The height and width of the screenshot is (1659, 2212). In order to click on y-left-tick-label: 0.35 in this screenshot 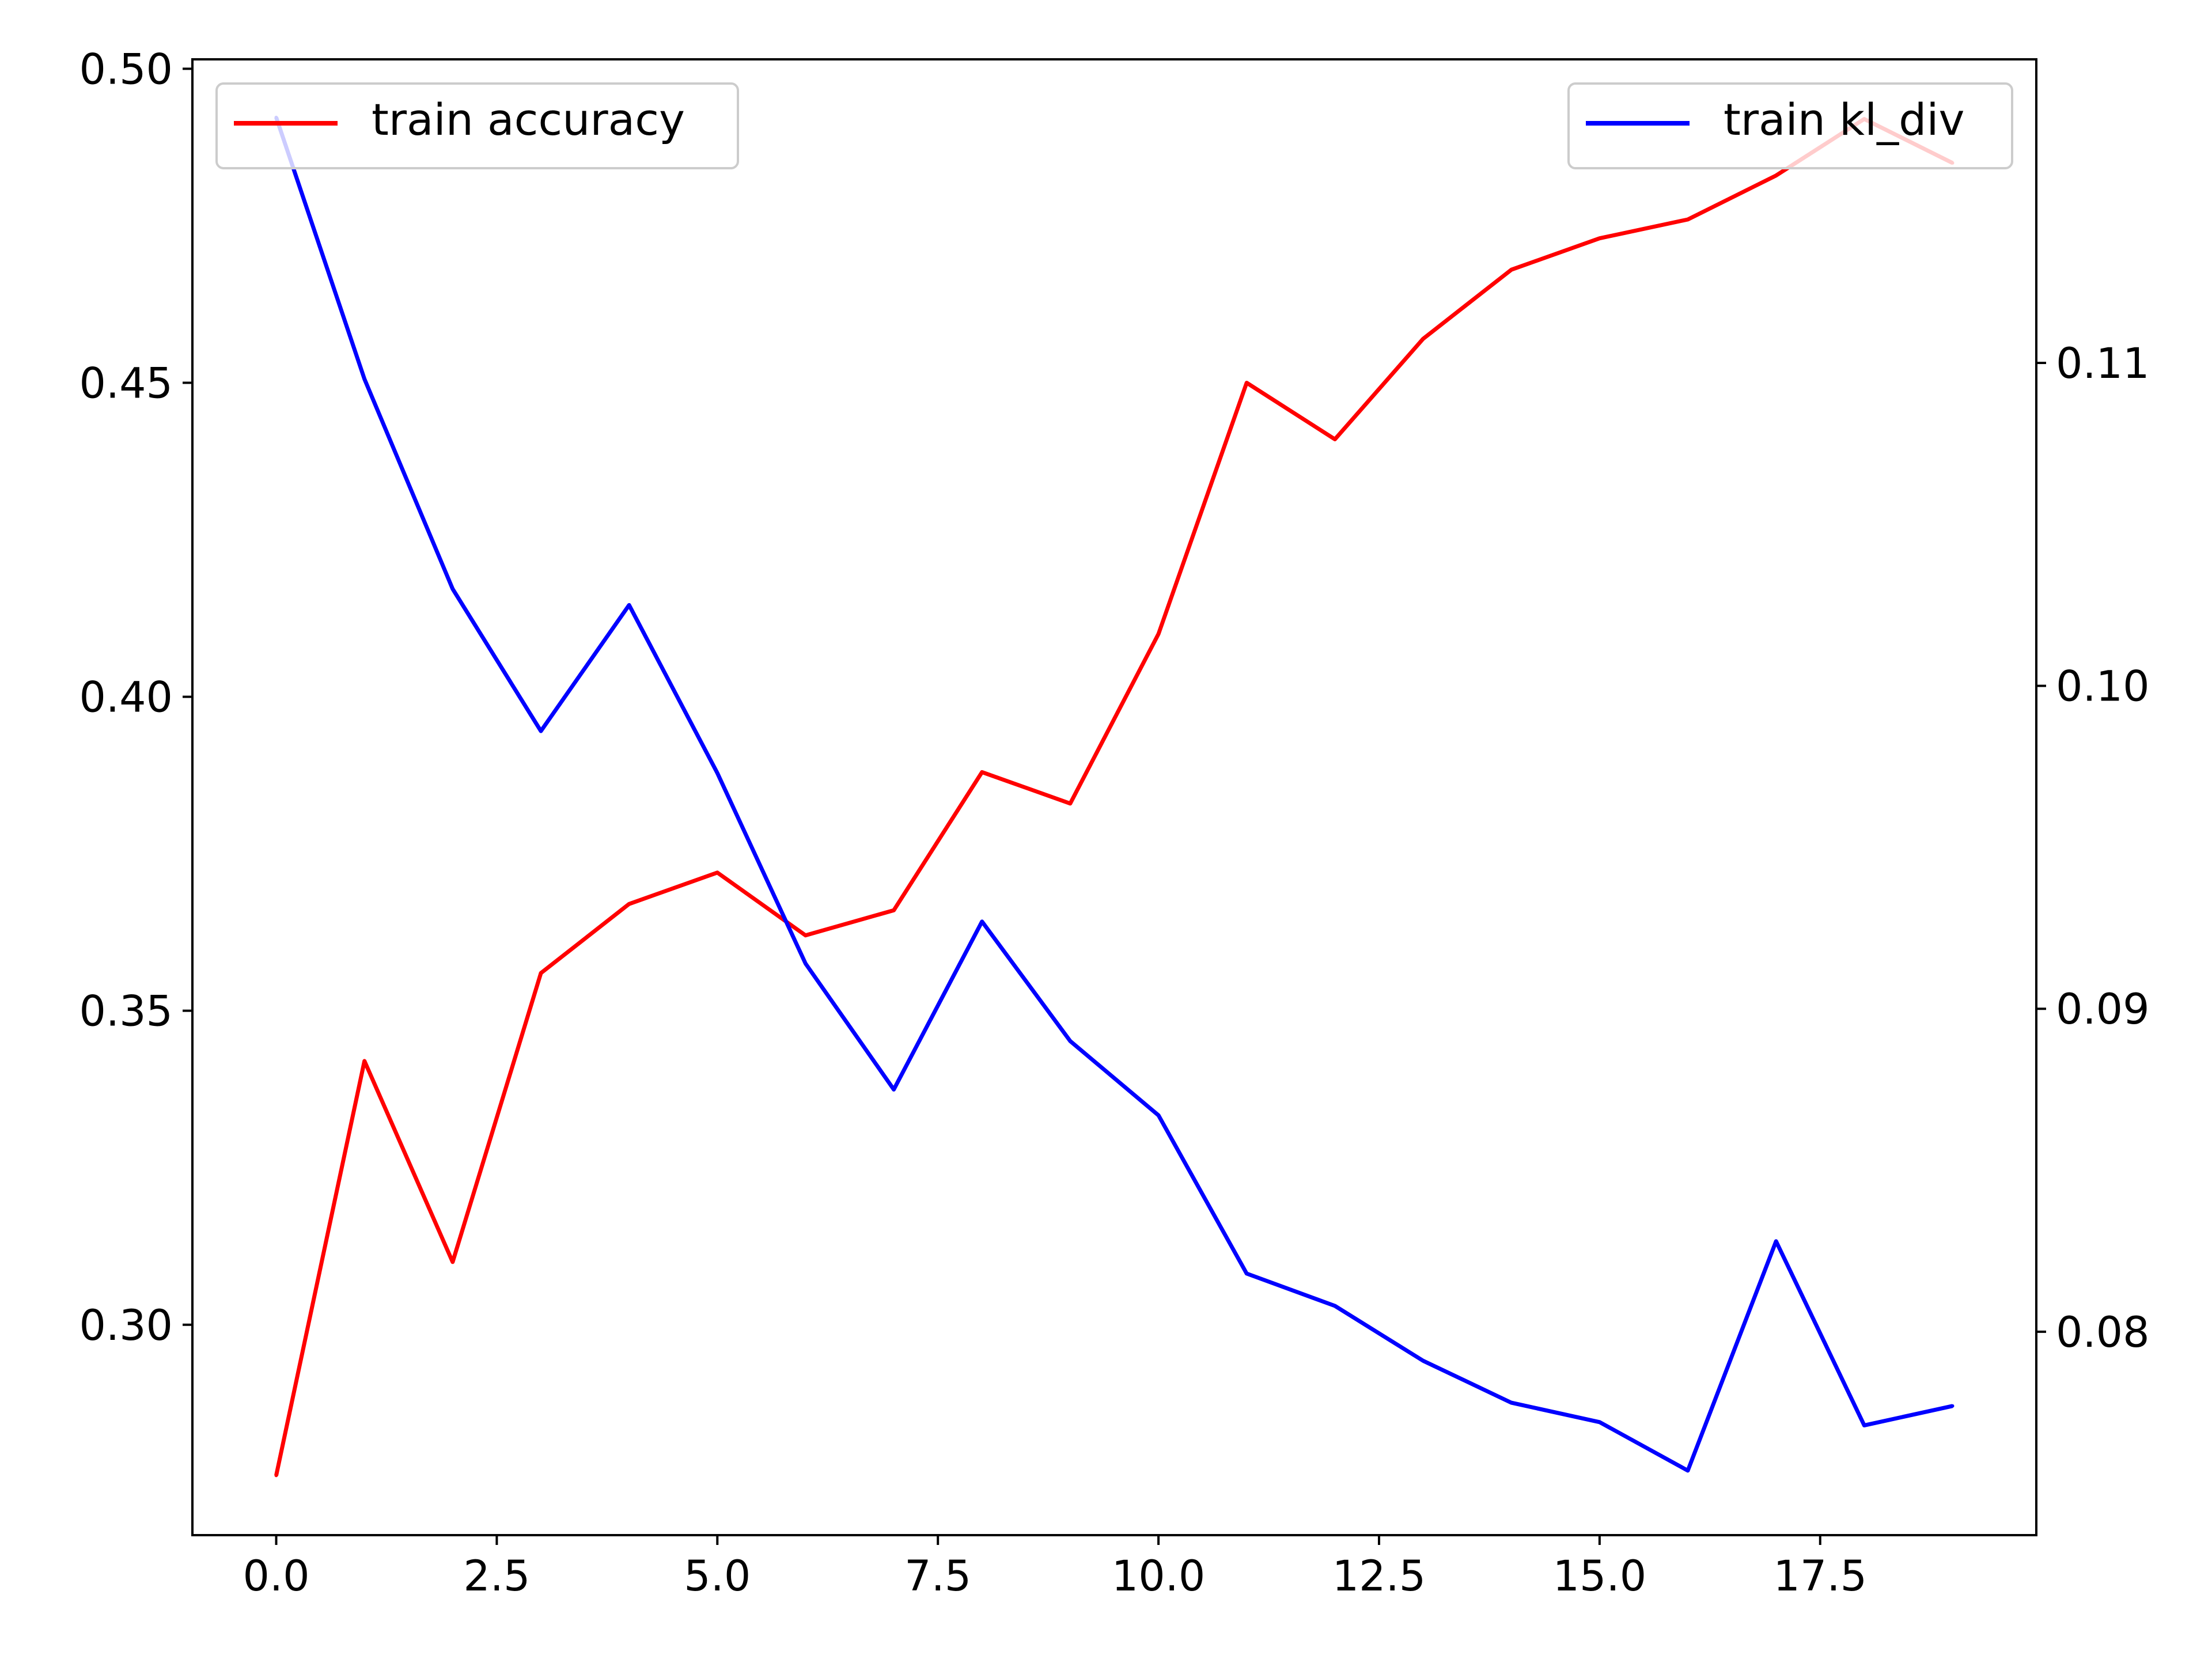, I will do `click(126, 1011)`.